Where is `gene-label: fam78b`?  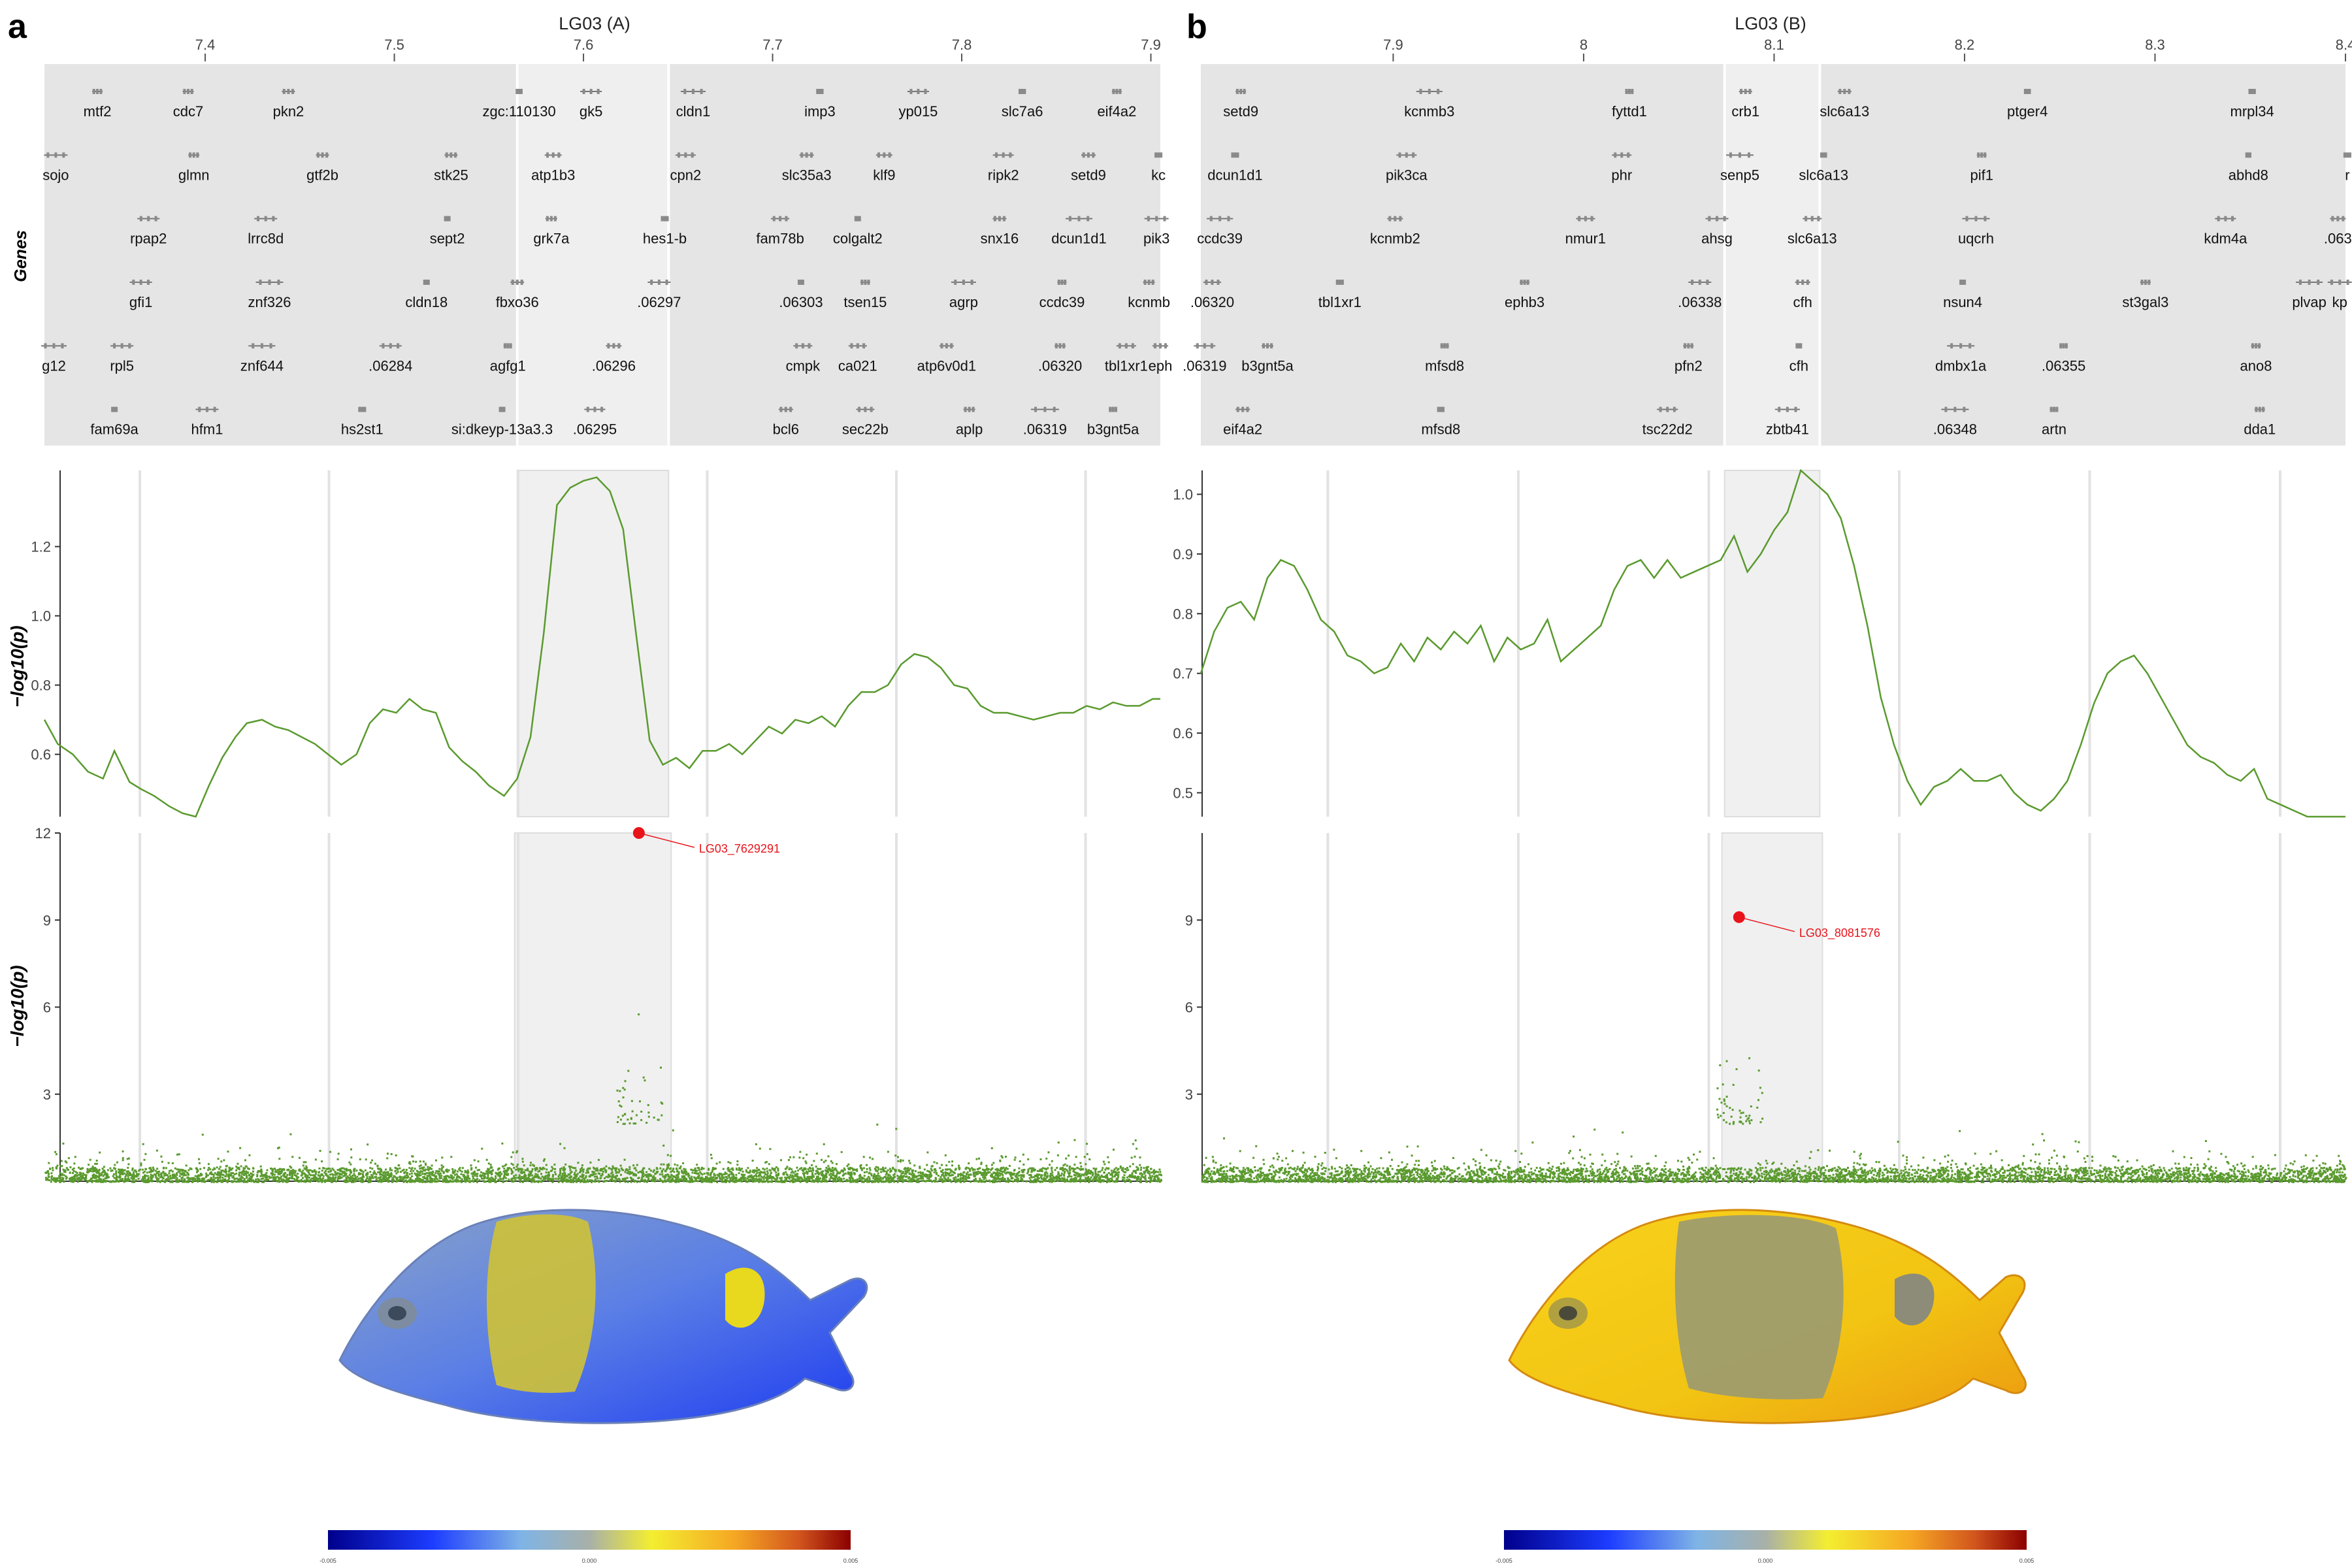
gene-label: fam78b is located at coordinates (780, 239).